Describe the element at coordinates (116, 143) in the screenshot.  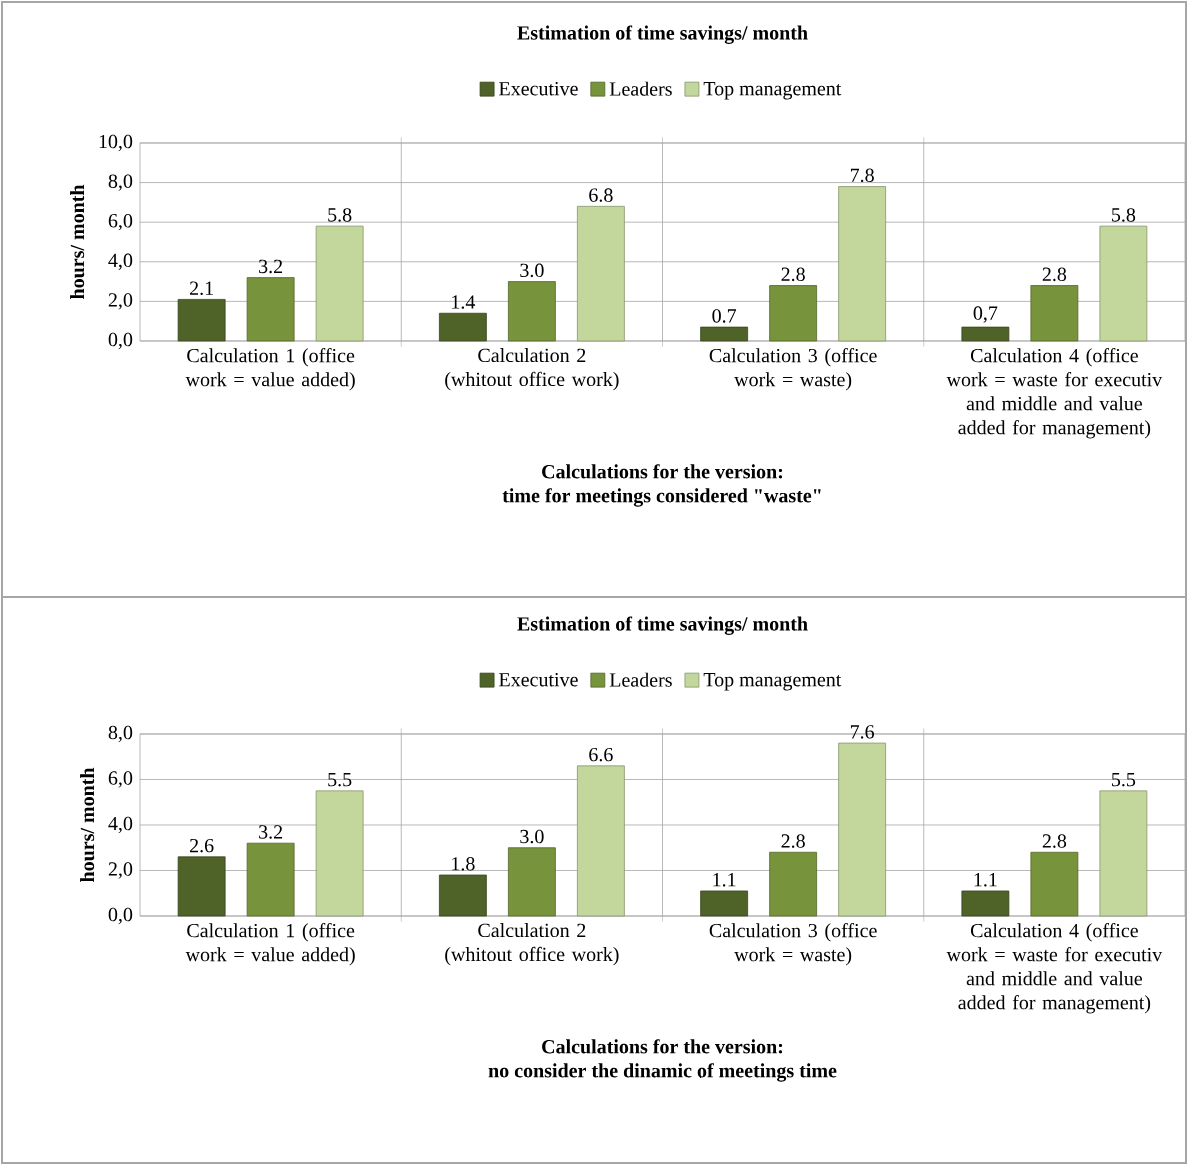
I see `y-tick-label: 10,0` at that location.